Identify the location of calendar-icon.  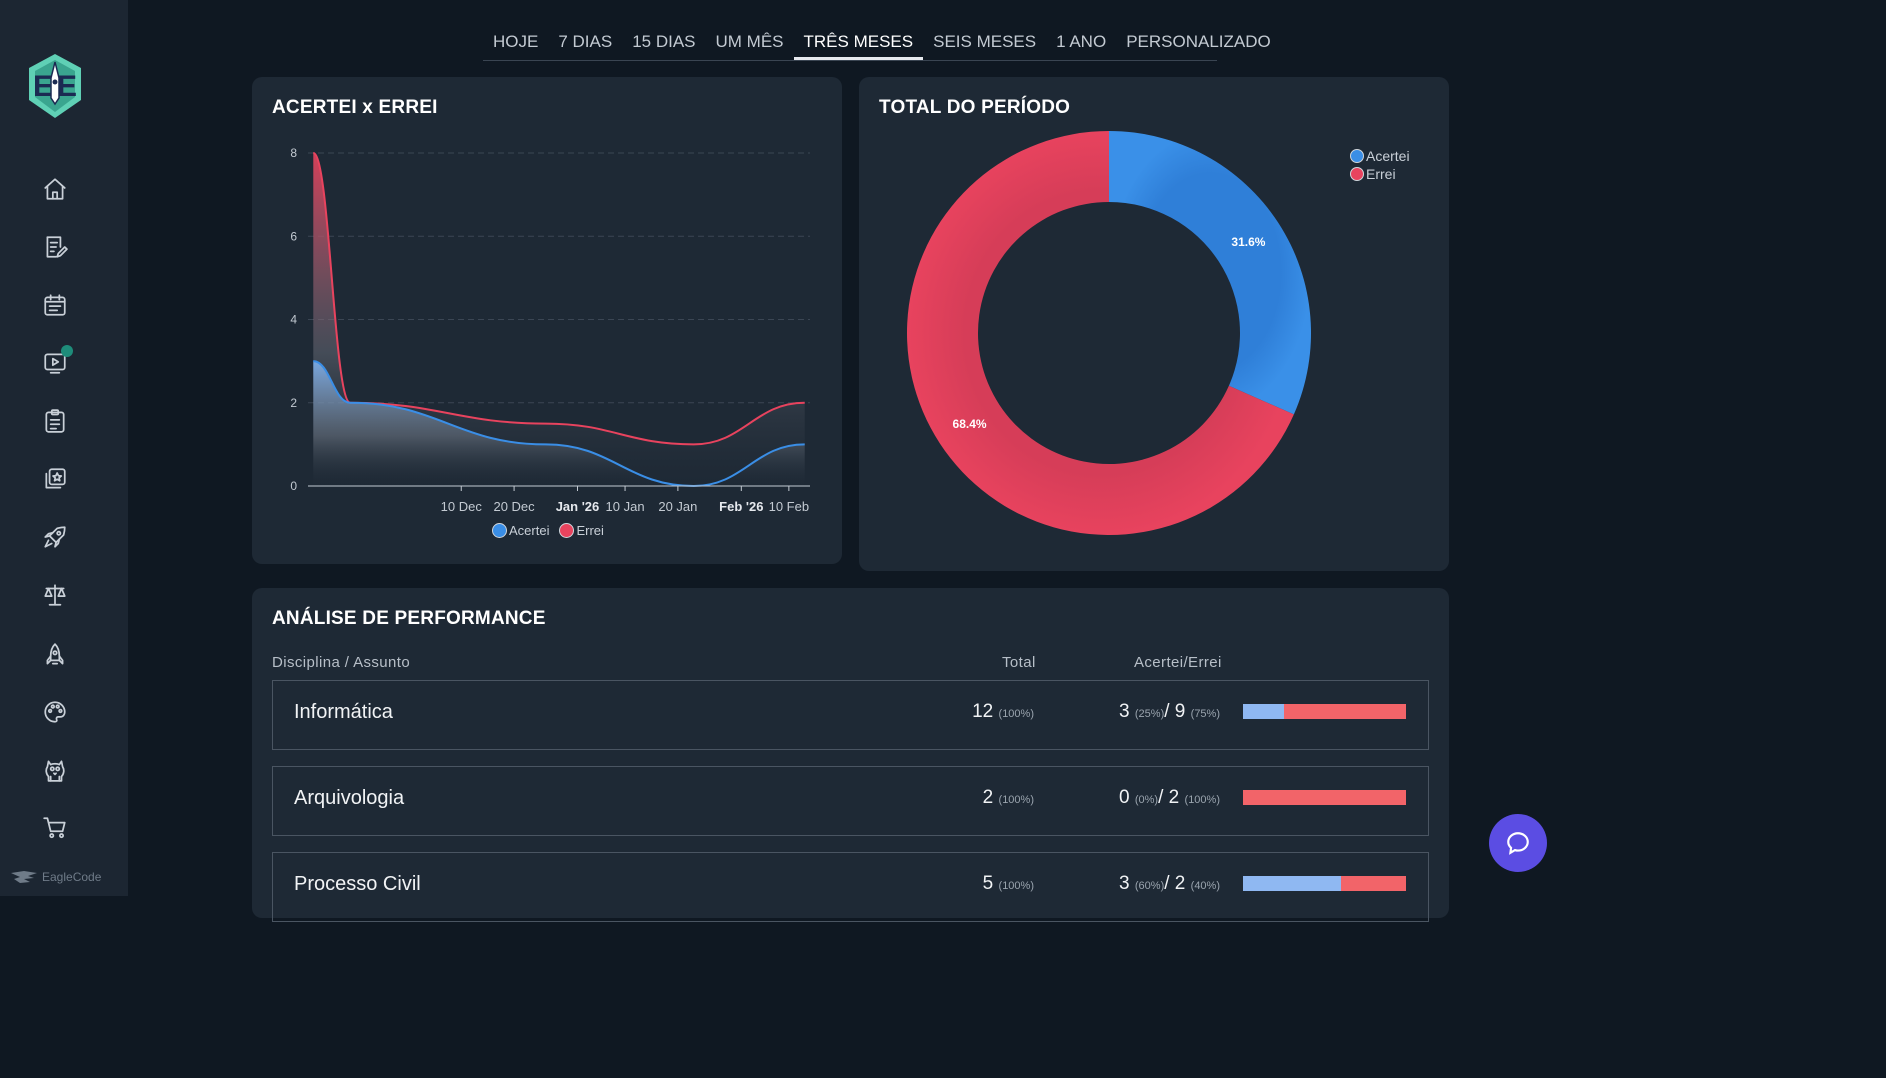
(55, 305).